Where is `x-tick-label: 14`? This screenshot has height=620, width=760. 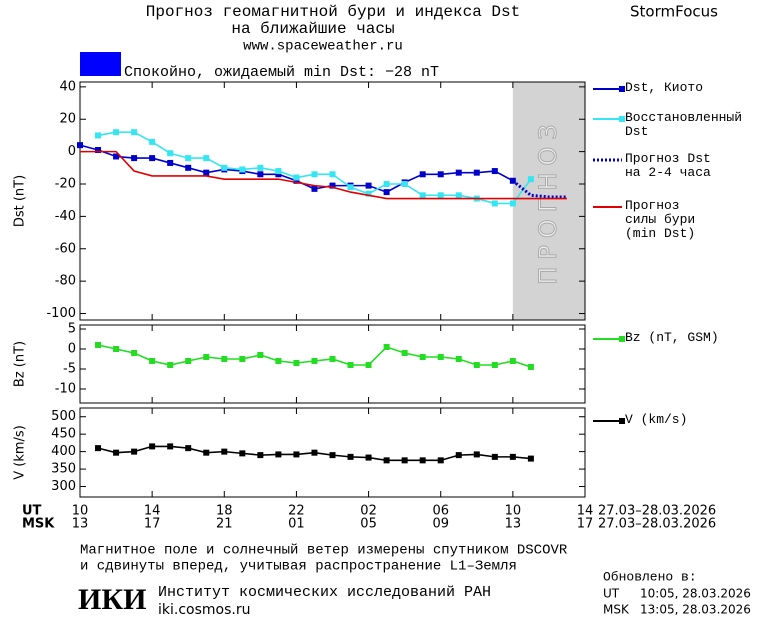
x-tick-label: 14 is located at coordinates (585, 511).